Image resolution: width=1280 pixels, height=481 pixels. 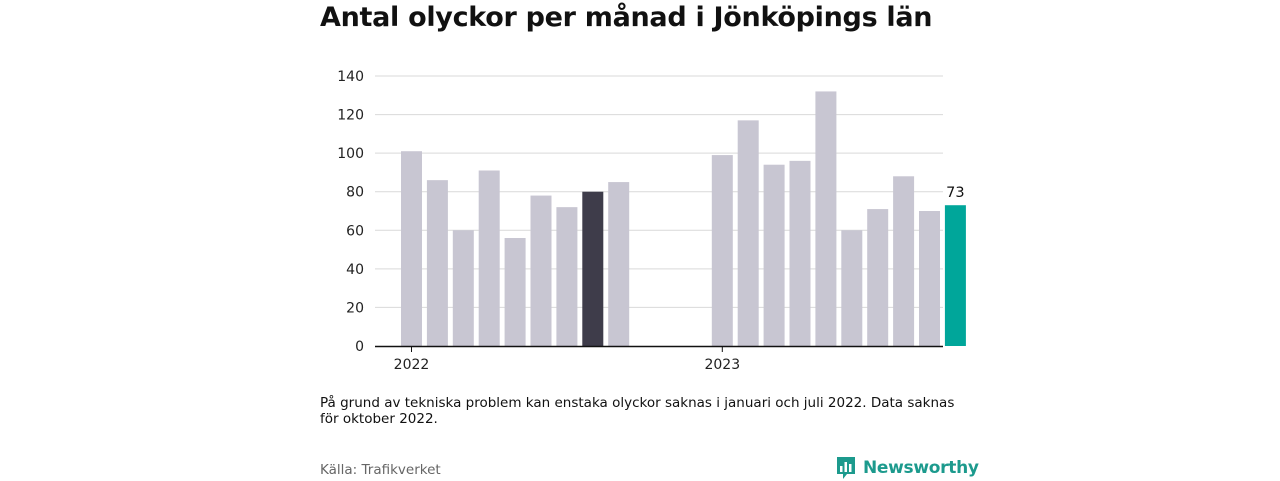 I want to click on chart-title: Antal olyckor per månad i Jönköpings län, so click(x=626, y=17).